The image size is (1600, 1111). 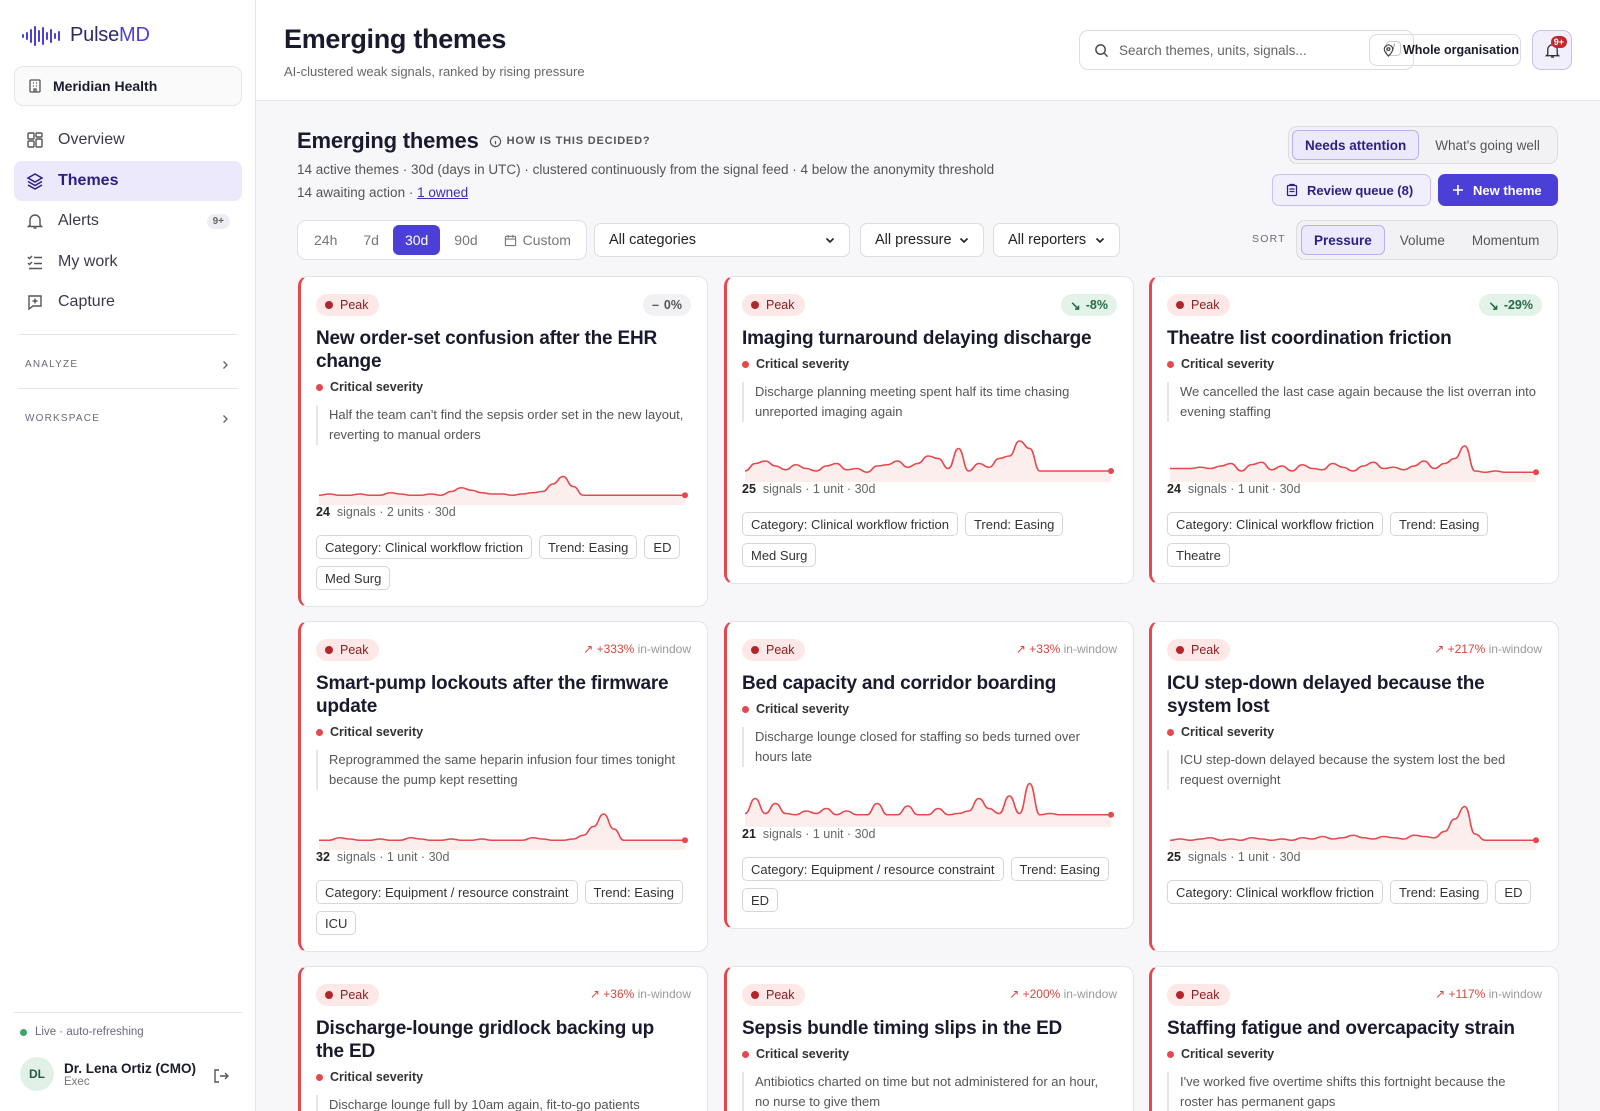 What do you see at coordinates (1220, 1054) in the screenshot?
I see `severity-label: Critical severity` at bounding box center [1220, 1054].